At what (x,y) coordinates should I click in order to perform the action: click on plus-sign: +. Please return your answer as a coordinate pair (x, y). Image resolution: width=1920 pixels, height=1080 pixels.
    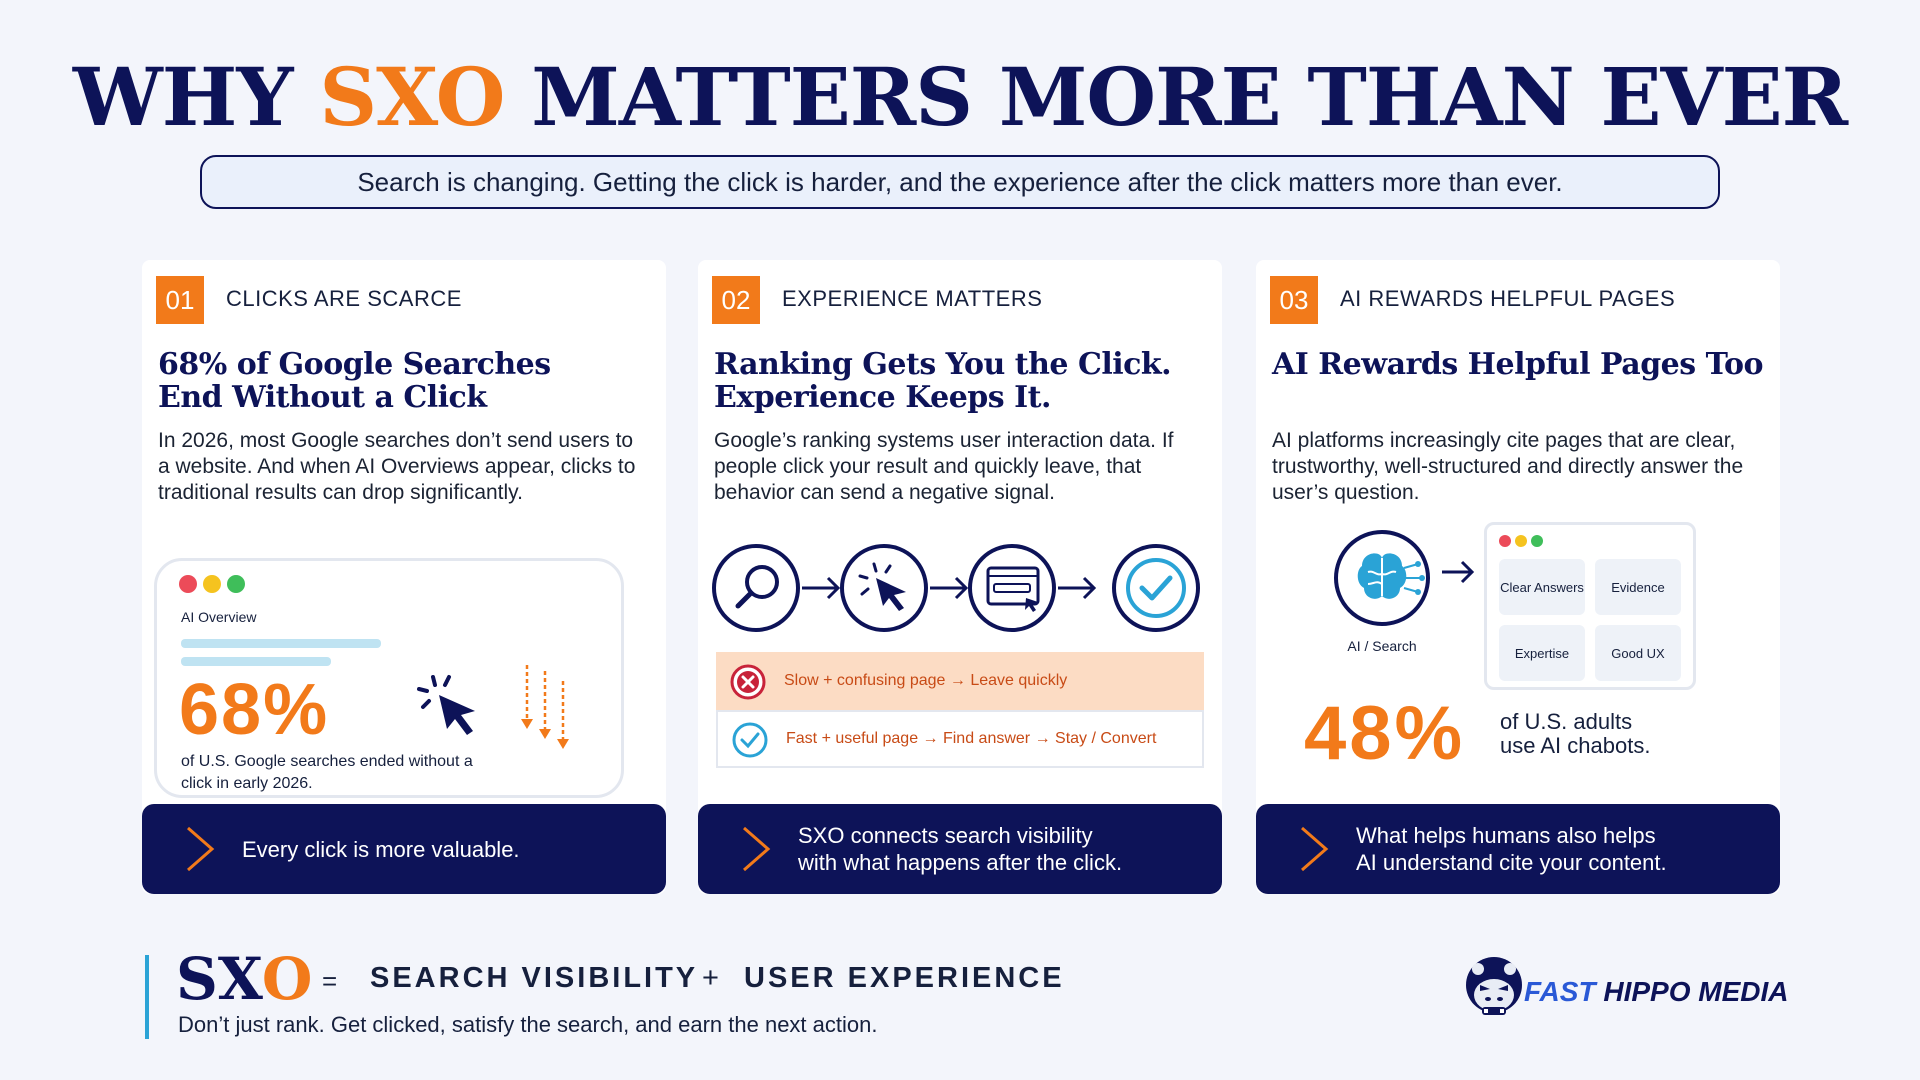
    Looking at the image, I should click on (710, 978).